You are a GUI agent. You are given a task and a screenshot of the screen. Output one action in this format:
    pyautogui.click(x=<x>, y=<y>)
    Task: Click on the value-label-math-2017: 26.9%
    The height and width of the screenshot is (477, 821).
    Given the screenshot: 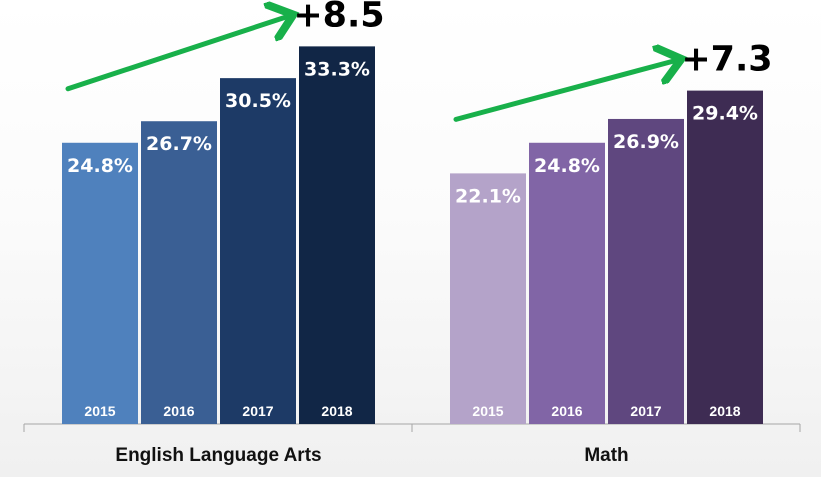 What is the action you would take?
    pyautogui.click(x=646, y=142)
    